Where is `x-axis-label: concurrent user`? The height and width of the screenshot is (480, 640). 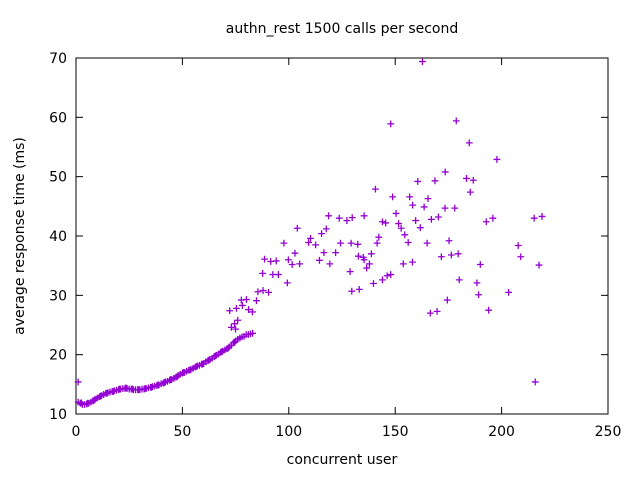
x-axis-label: concurrent user is located at coordinates (342, 460).